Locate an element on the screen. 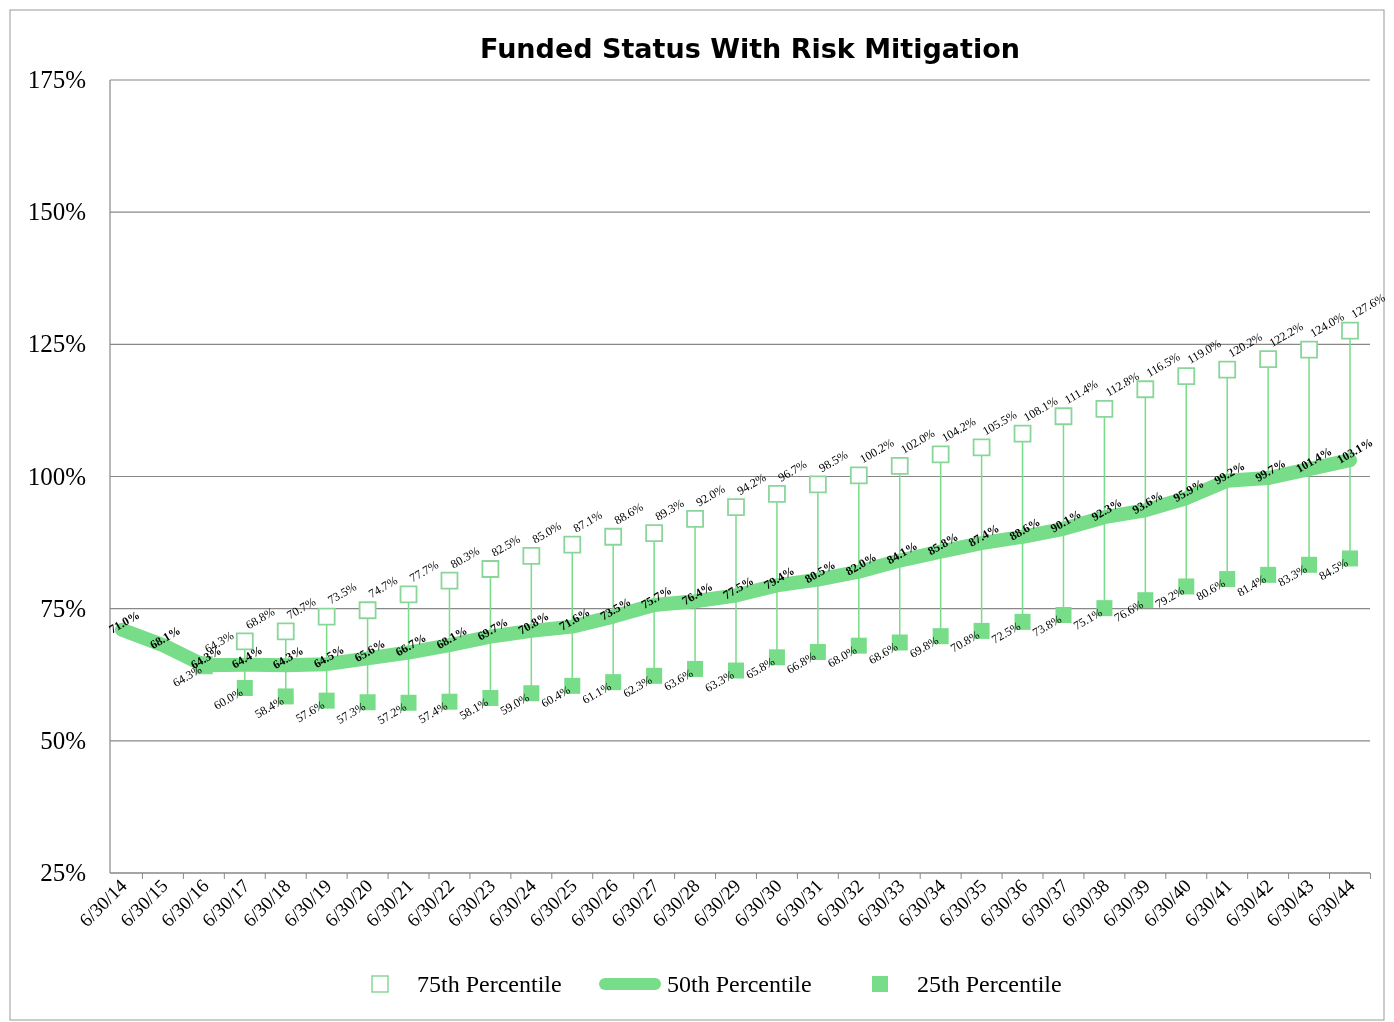 This screenshot has width=1394, height=1022. legend-label: 25th Percentile is located at coordinates (989, 984).